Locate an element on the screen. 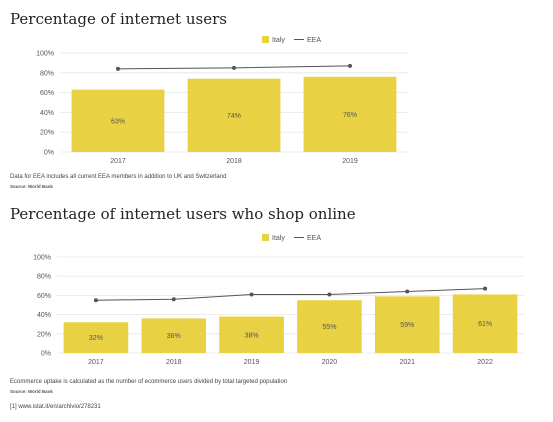 This screenshot has height=422, width=553. x-tick-label: 2020 is located at coordinates (330, 362).